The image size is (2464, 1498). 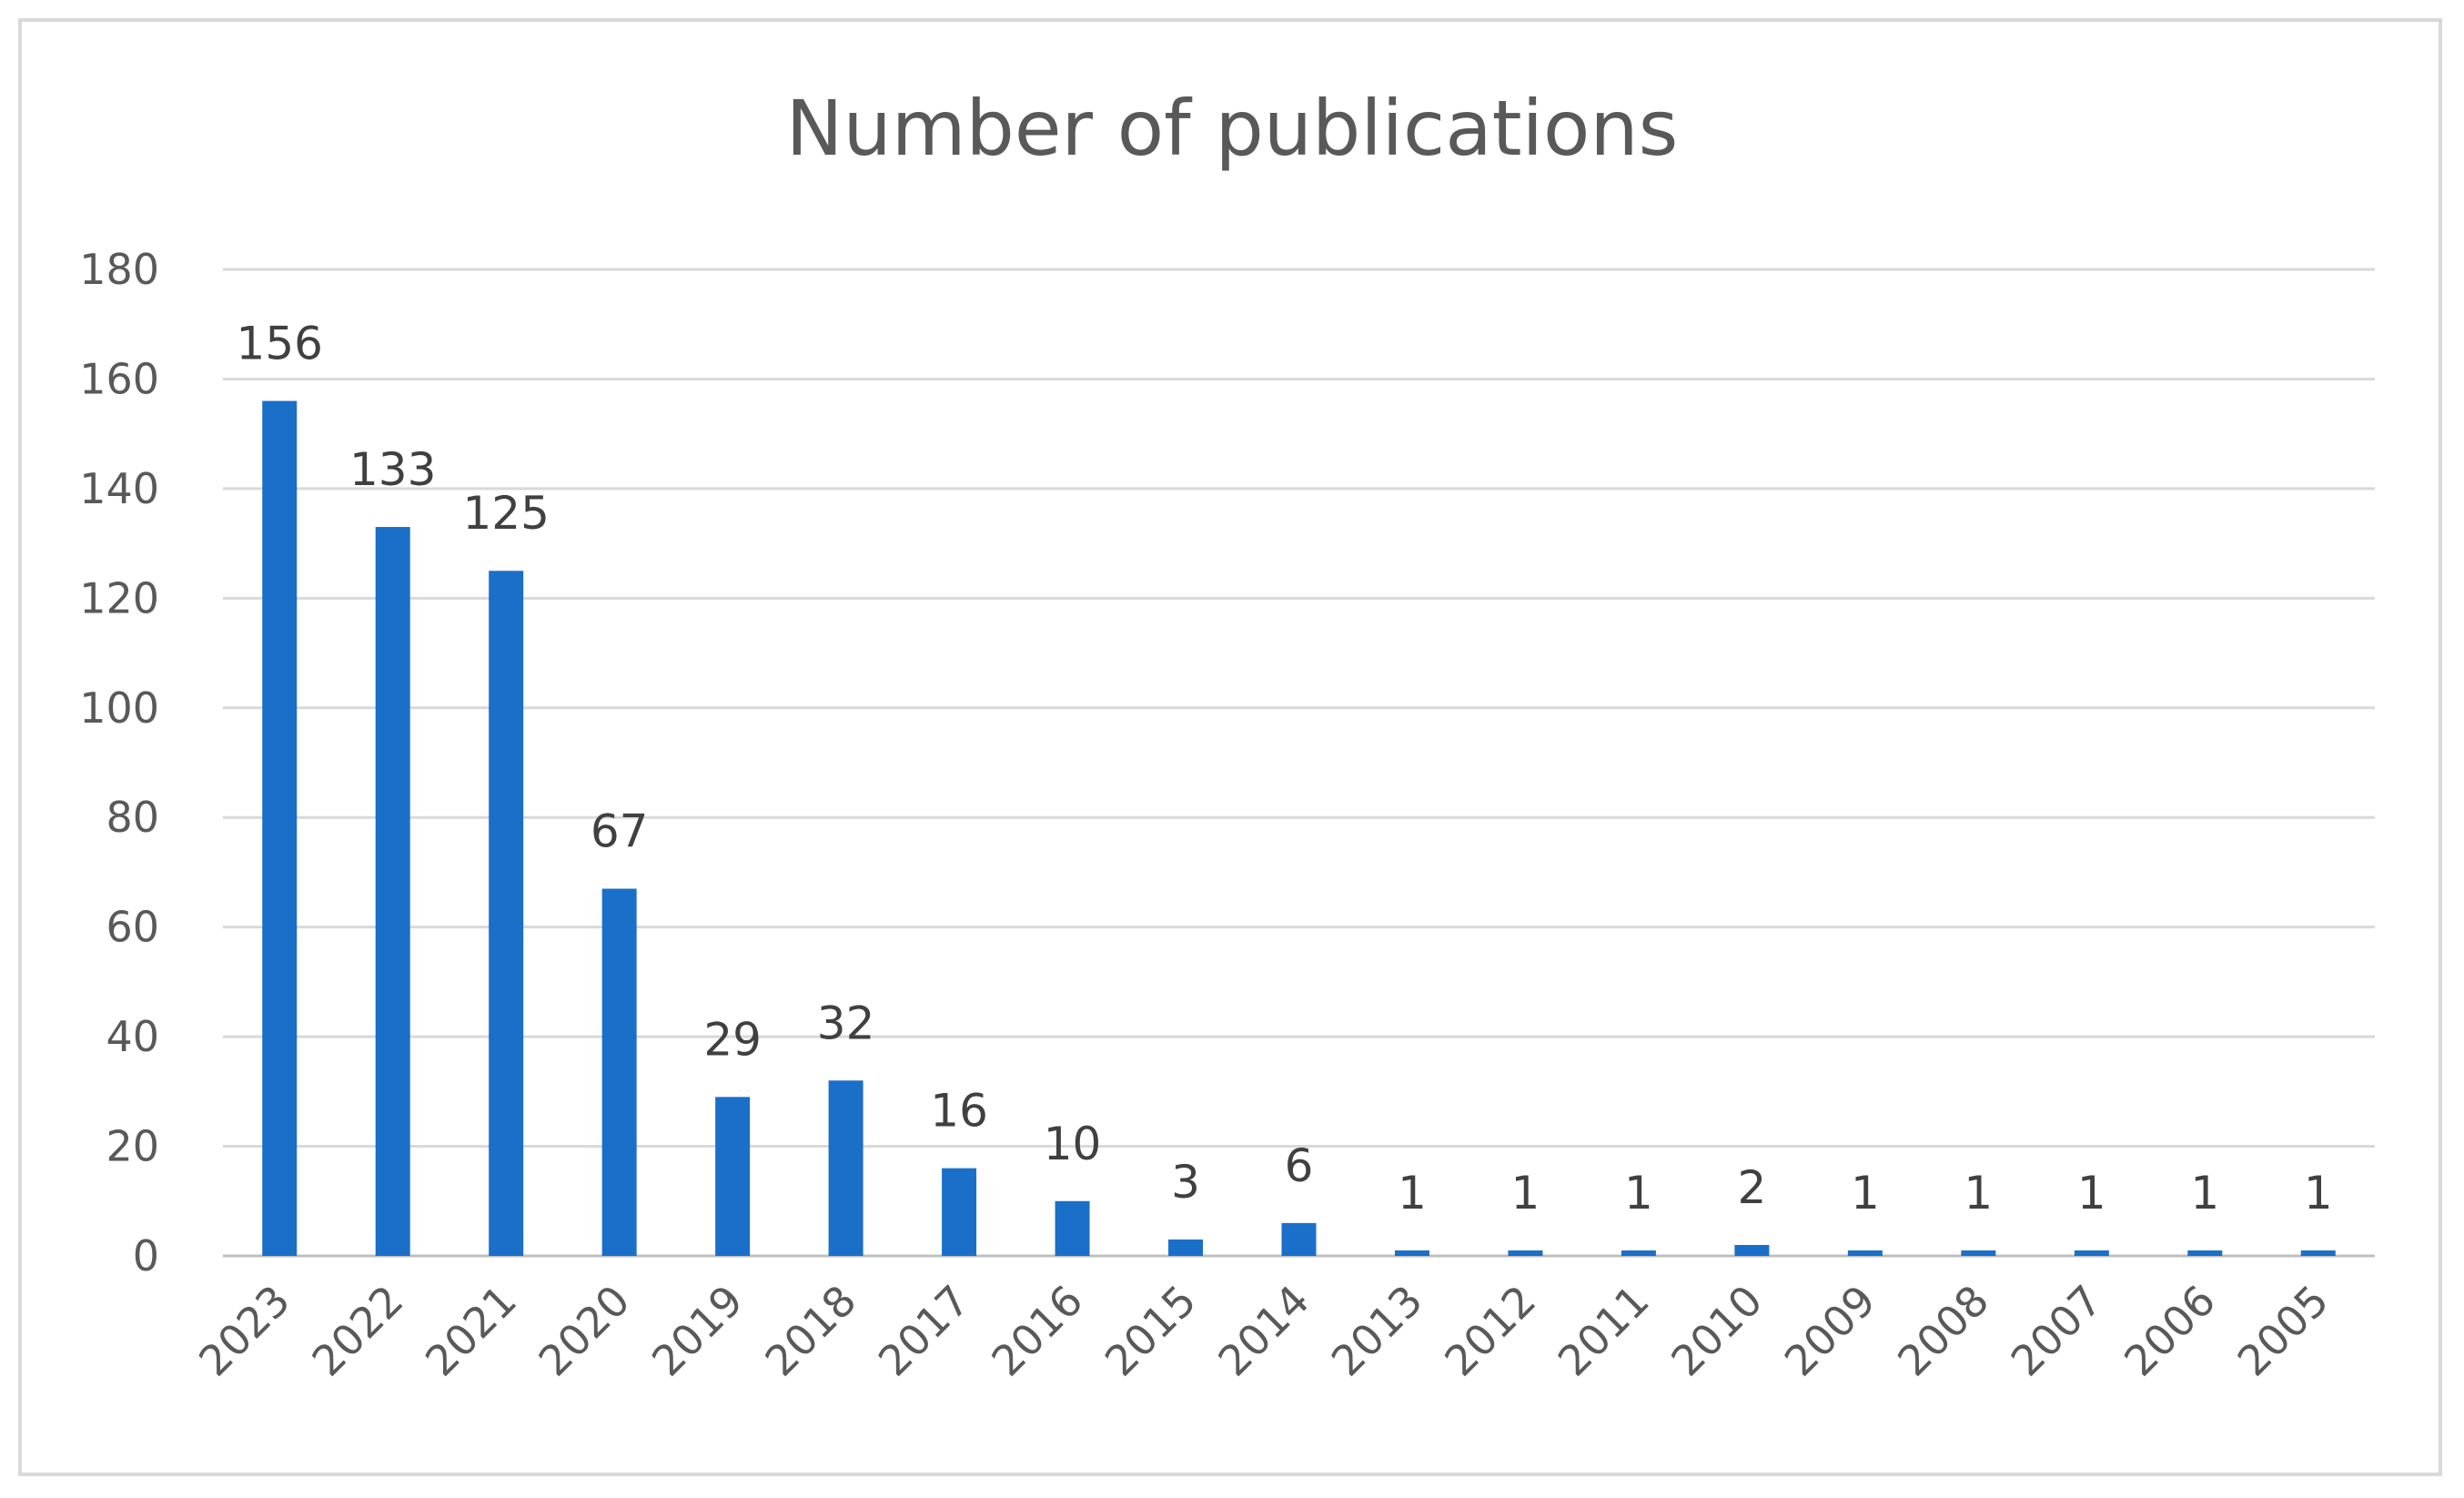 What do you see at coordinates (1639, 1253) in the screenshot?
I see `bar-2011` at bounding box center [1639, 1253].